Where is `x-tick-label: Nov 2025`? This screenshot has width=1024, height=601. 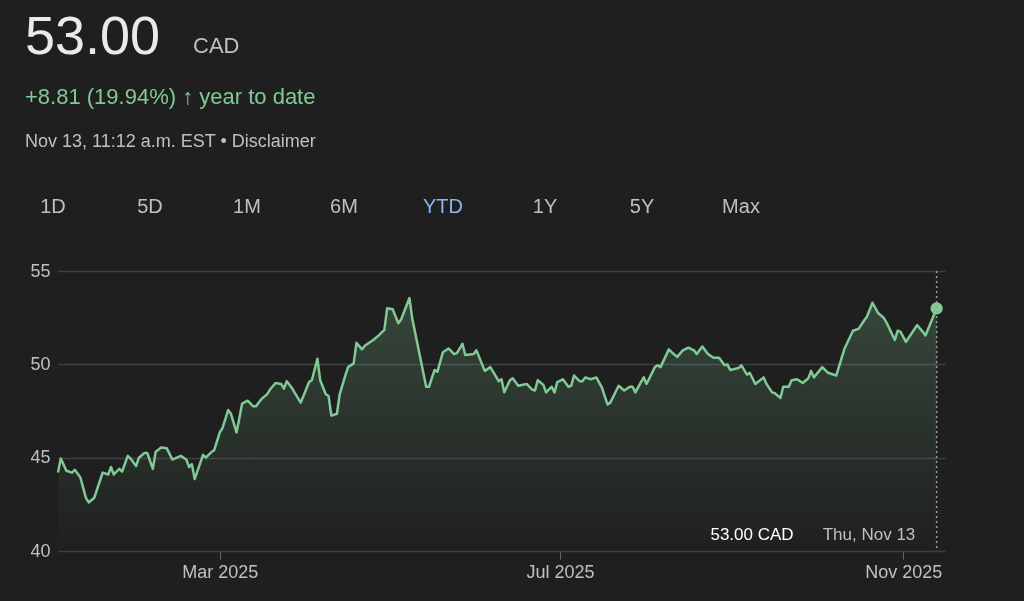 x-tick-label: Nov 2025 is located at coordinates (904, 571).